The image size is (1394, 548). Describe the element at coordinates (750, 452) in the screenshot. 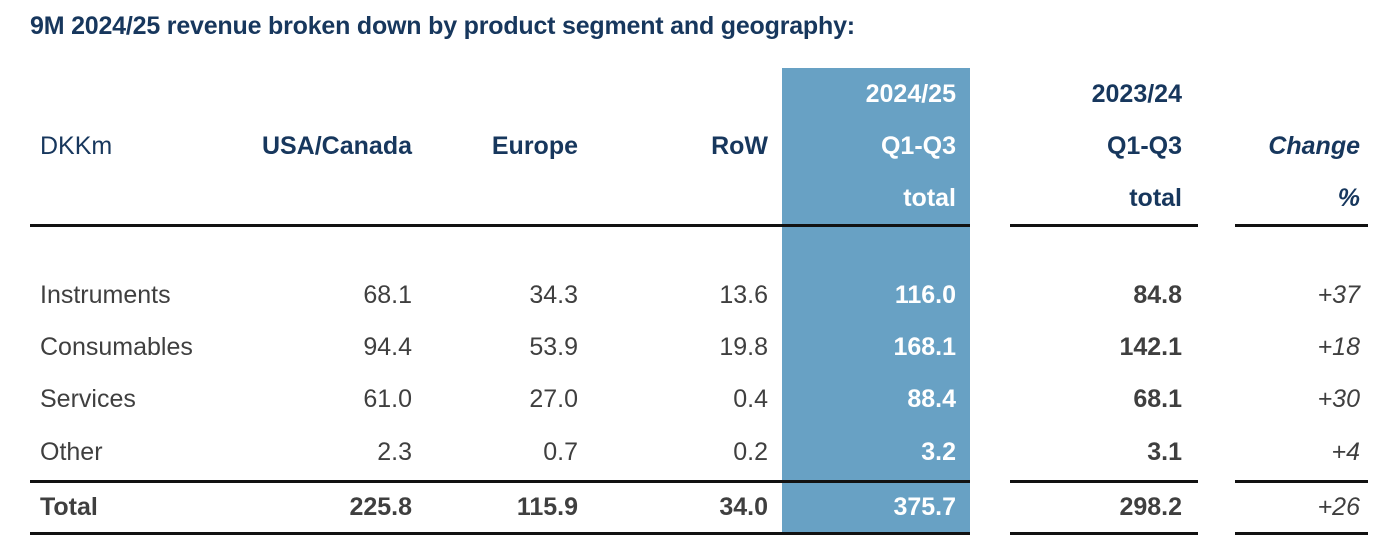

I see `row-value: 0.2` at that location.